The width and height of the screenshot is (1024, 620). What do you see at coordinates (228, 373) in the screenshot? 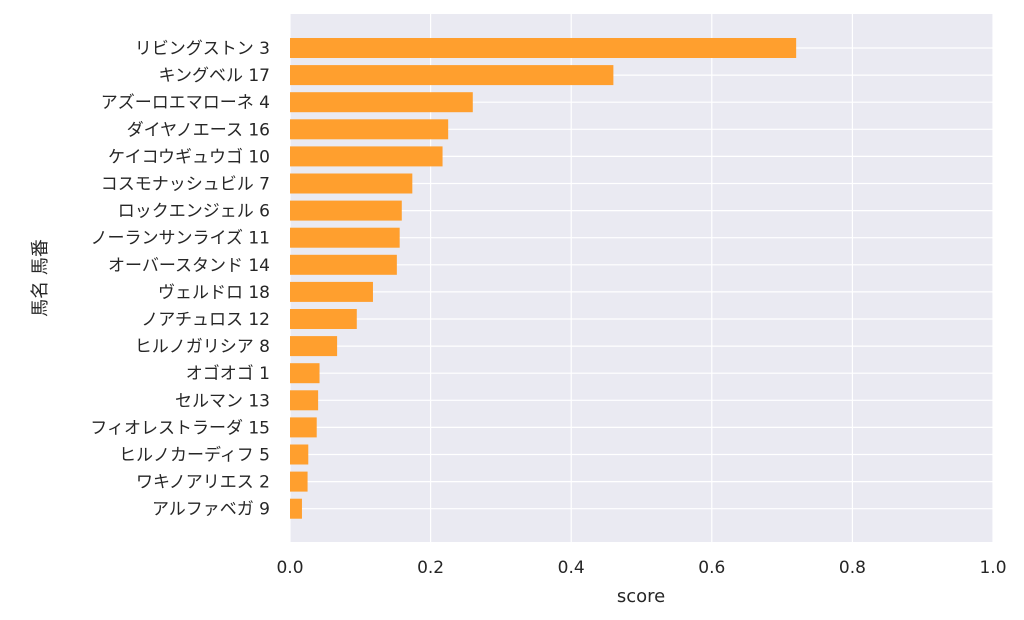
I see `category-label: オゴオゴ 1` at bounding box center [228, 373].